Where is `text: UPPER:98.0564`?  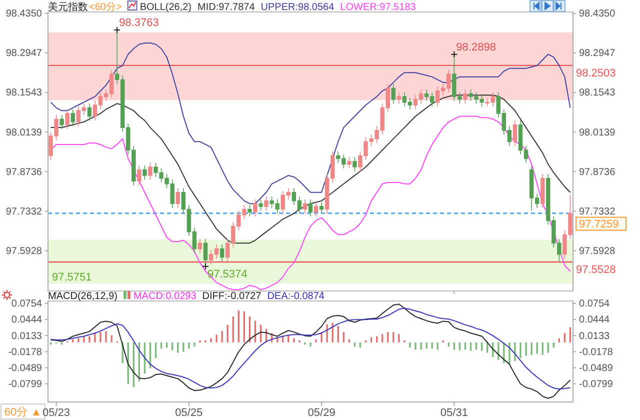
text: UPPER:98.0564 is located at coordinates (297, 7).